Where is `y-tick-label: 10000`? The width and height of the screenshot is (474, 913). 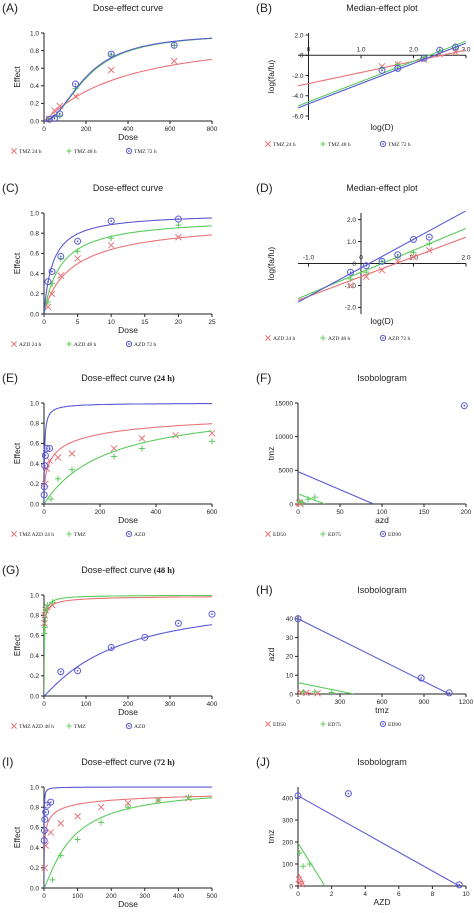 y-tick-label: 10000 is located at coordinates (284, 437).